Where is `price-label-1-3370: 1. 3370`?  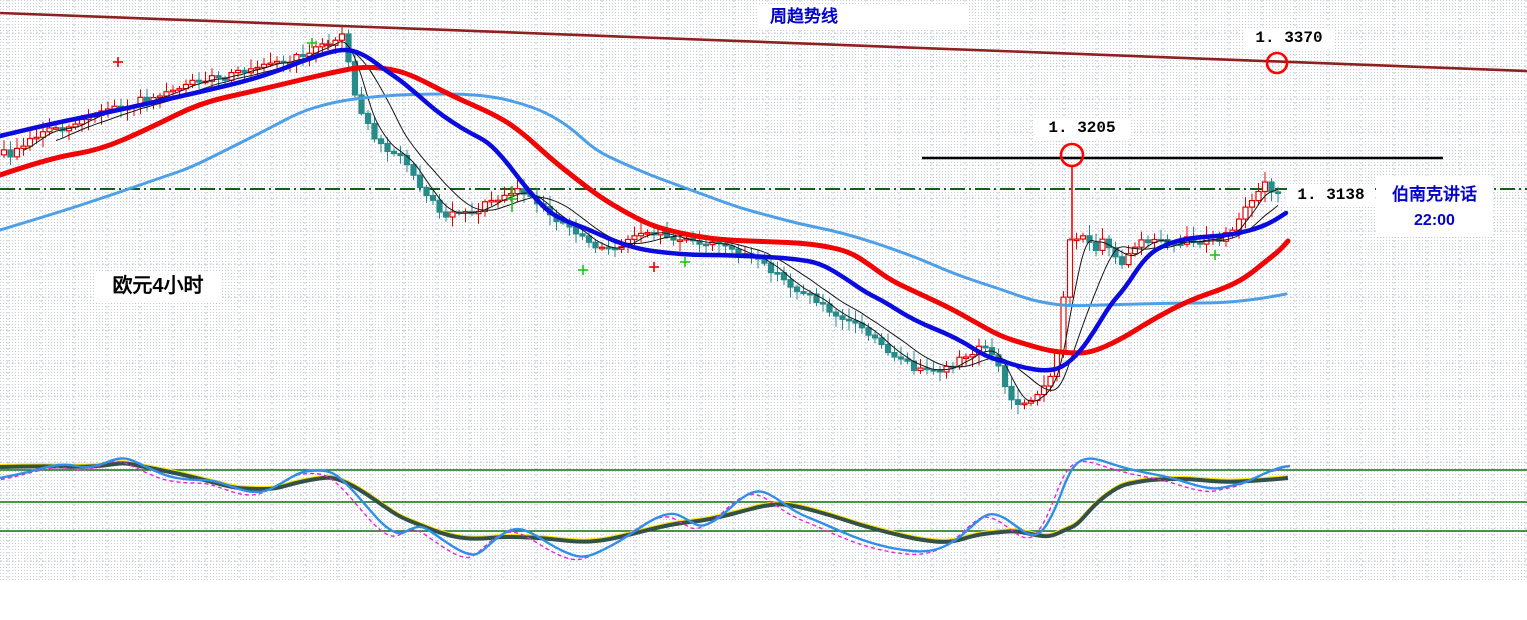
price-label-1-3370: 1. 3370 is located at coordinates (1289, 38).